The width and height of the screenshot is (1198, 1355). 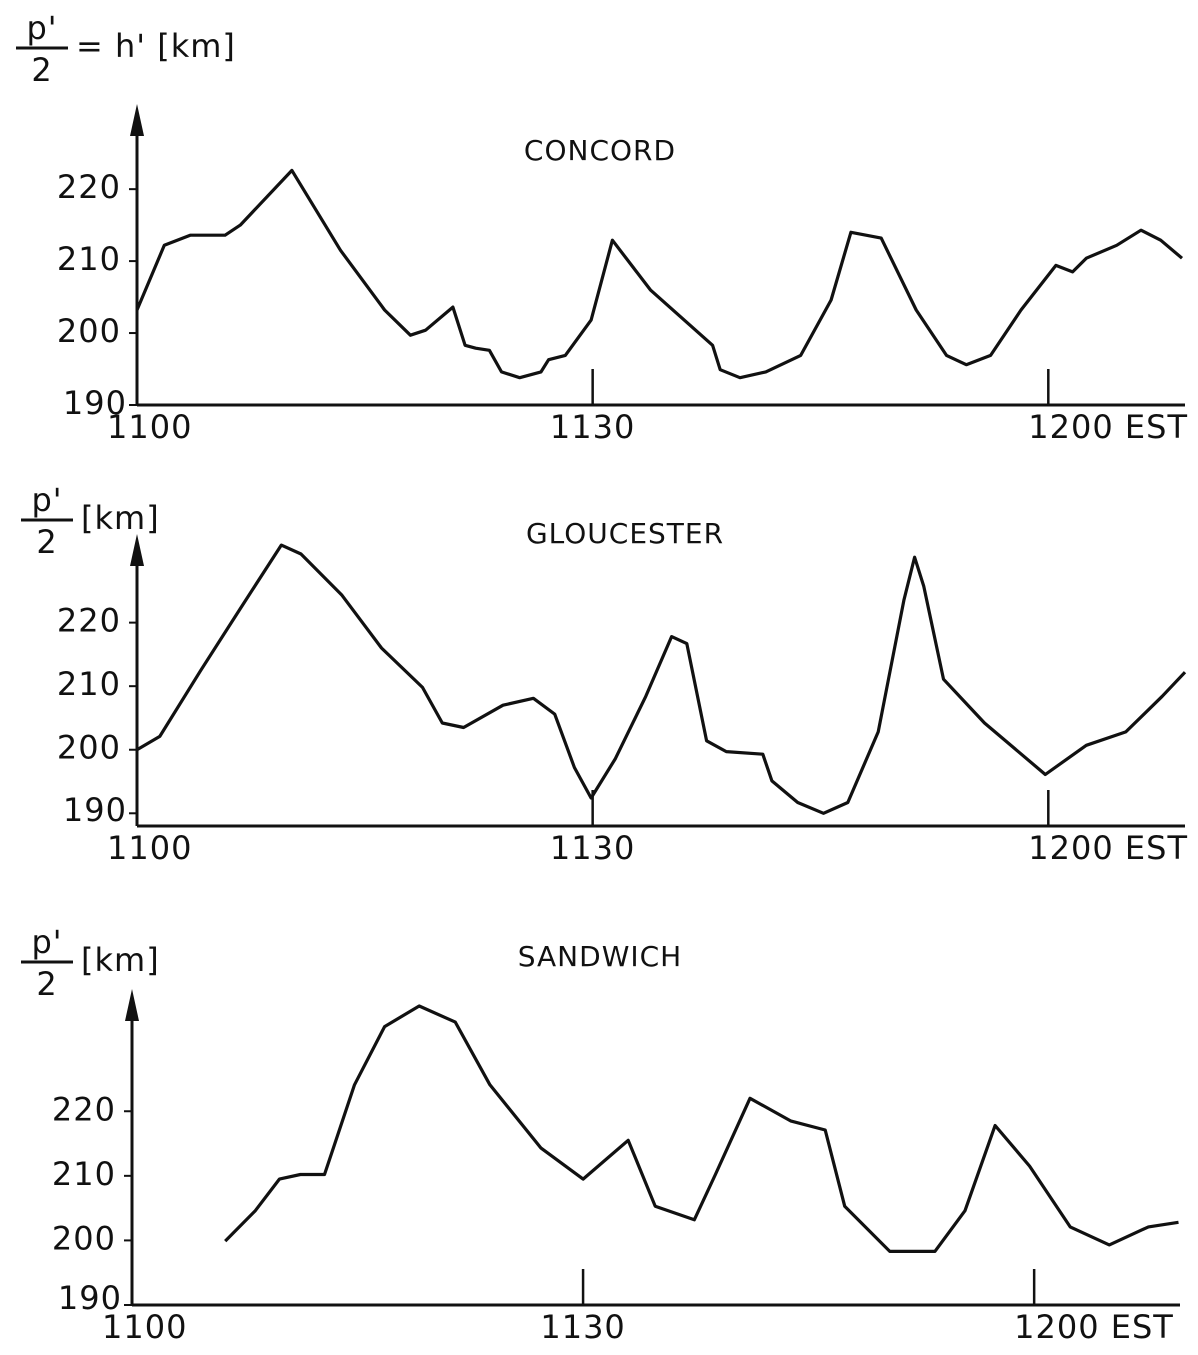 I want to click on y-label-suffix: = h' [km], so click(x=156, y=46).